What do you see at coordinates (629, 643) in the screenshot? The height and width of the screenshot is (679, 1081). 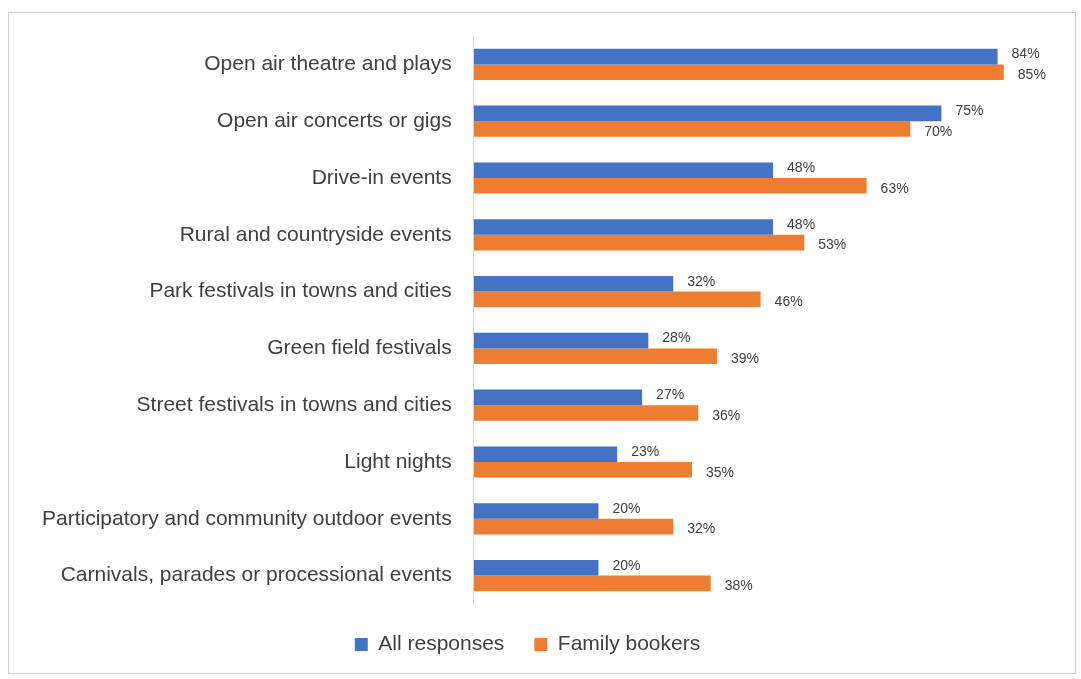 I see `legend-label: Family bookers` at bounding box center [629, 643].